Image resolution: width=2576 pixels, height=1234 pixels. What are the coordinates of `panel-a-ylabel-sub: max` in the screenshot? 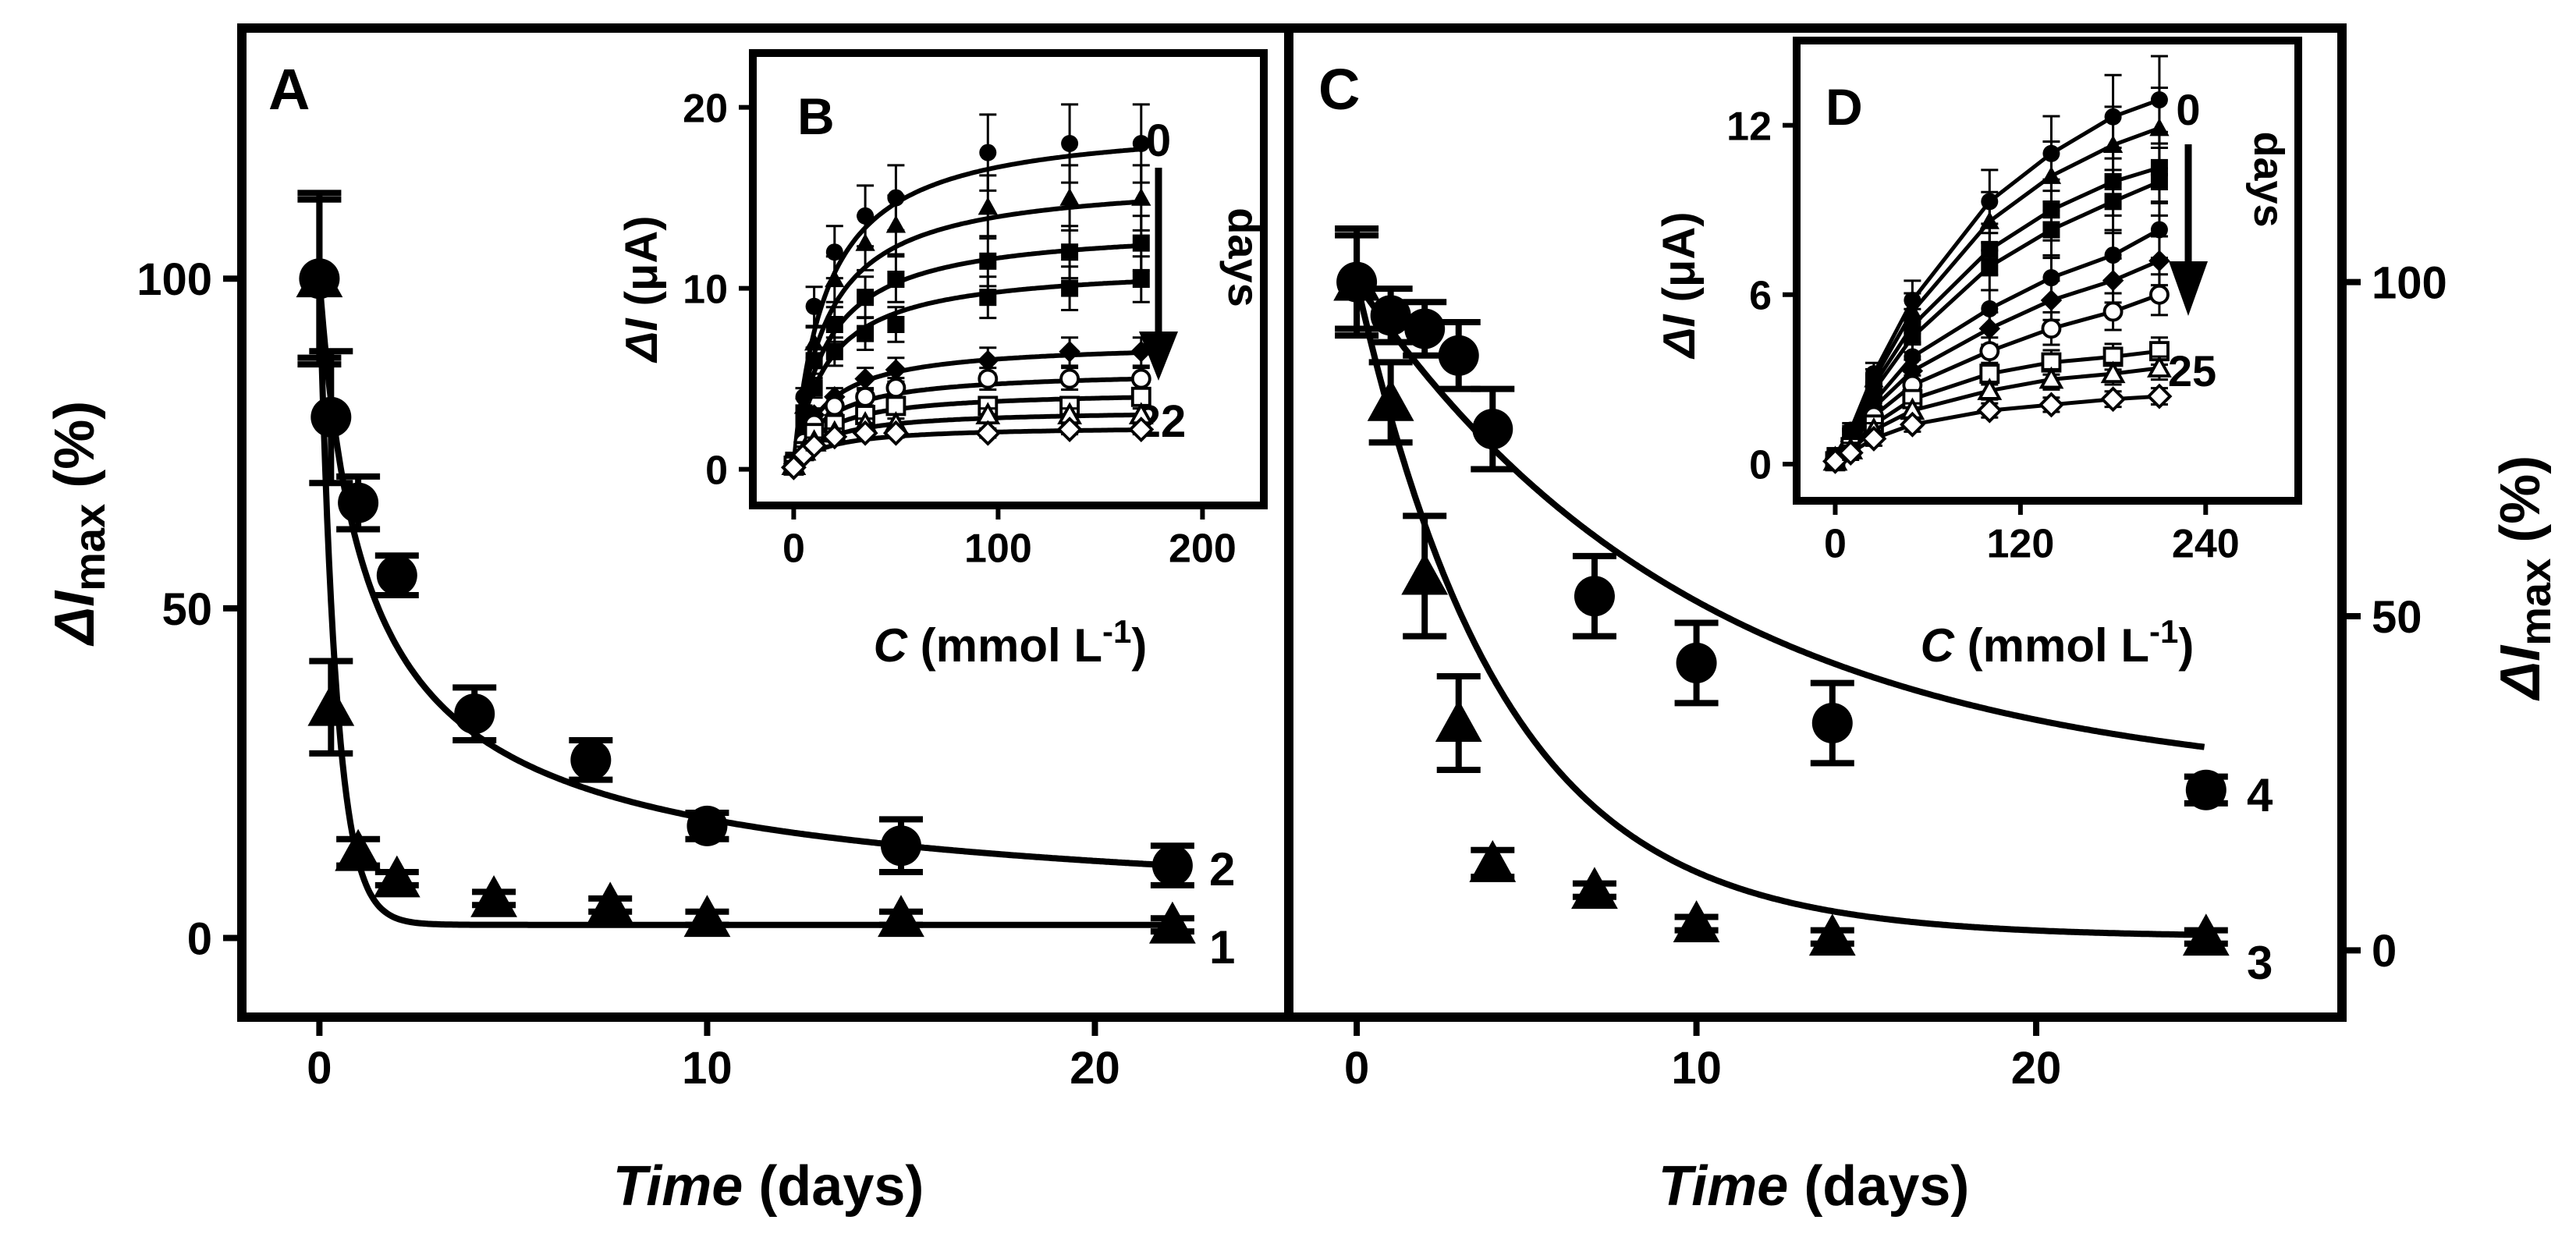 It's located at (89, 548).